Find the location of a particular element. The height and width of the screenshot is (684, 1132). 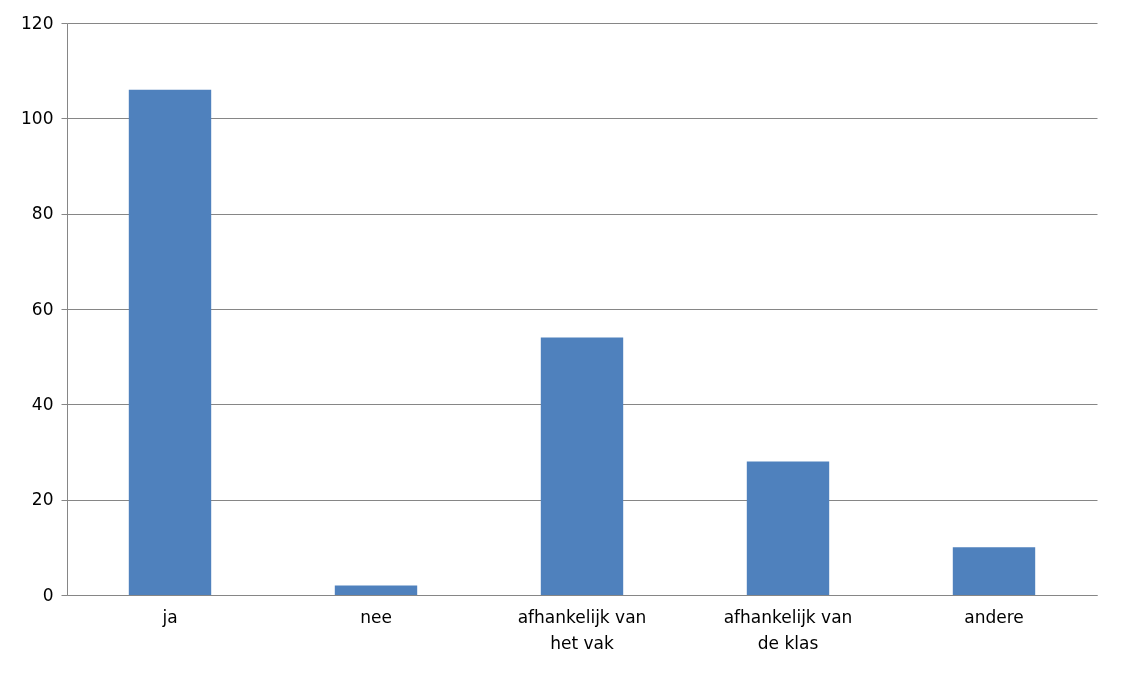

y-tick-label: 20 is located at coordinates (42, 499).